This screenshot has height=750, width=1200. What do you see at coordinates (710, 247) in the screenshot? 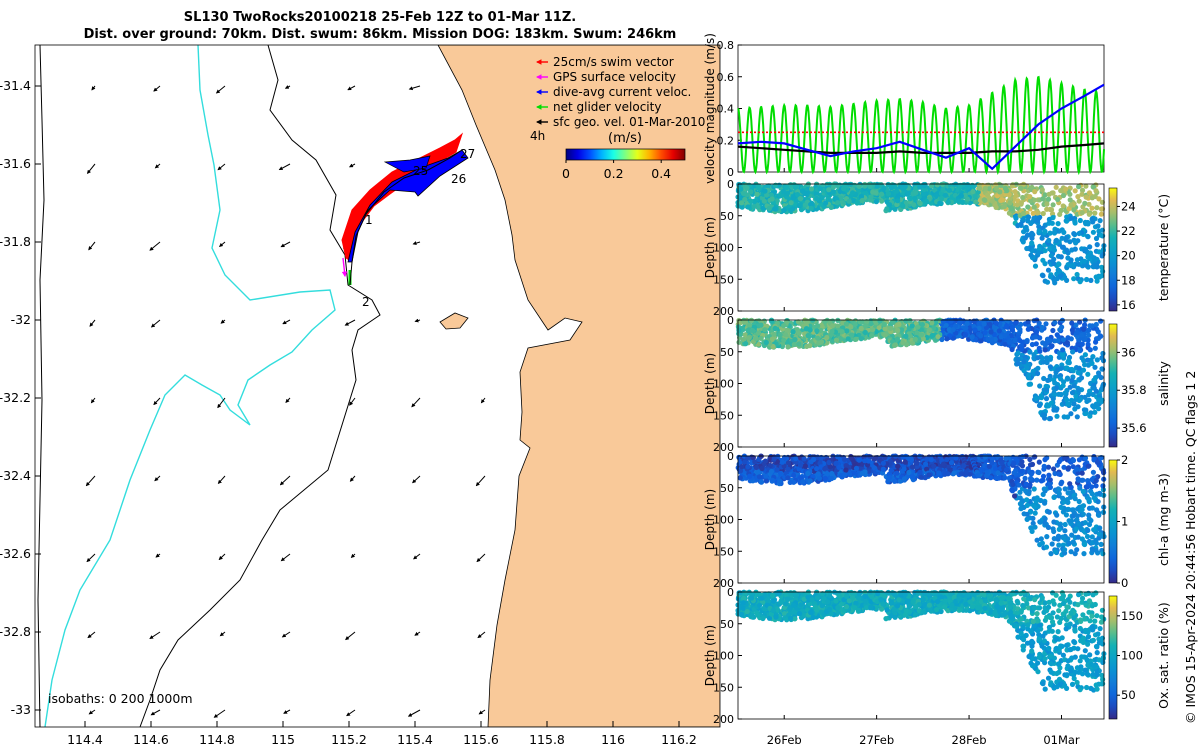
I see `section-ylabel-0: Depth (m)` at bounding box center [710, 247].